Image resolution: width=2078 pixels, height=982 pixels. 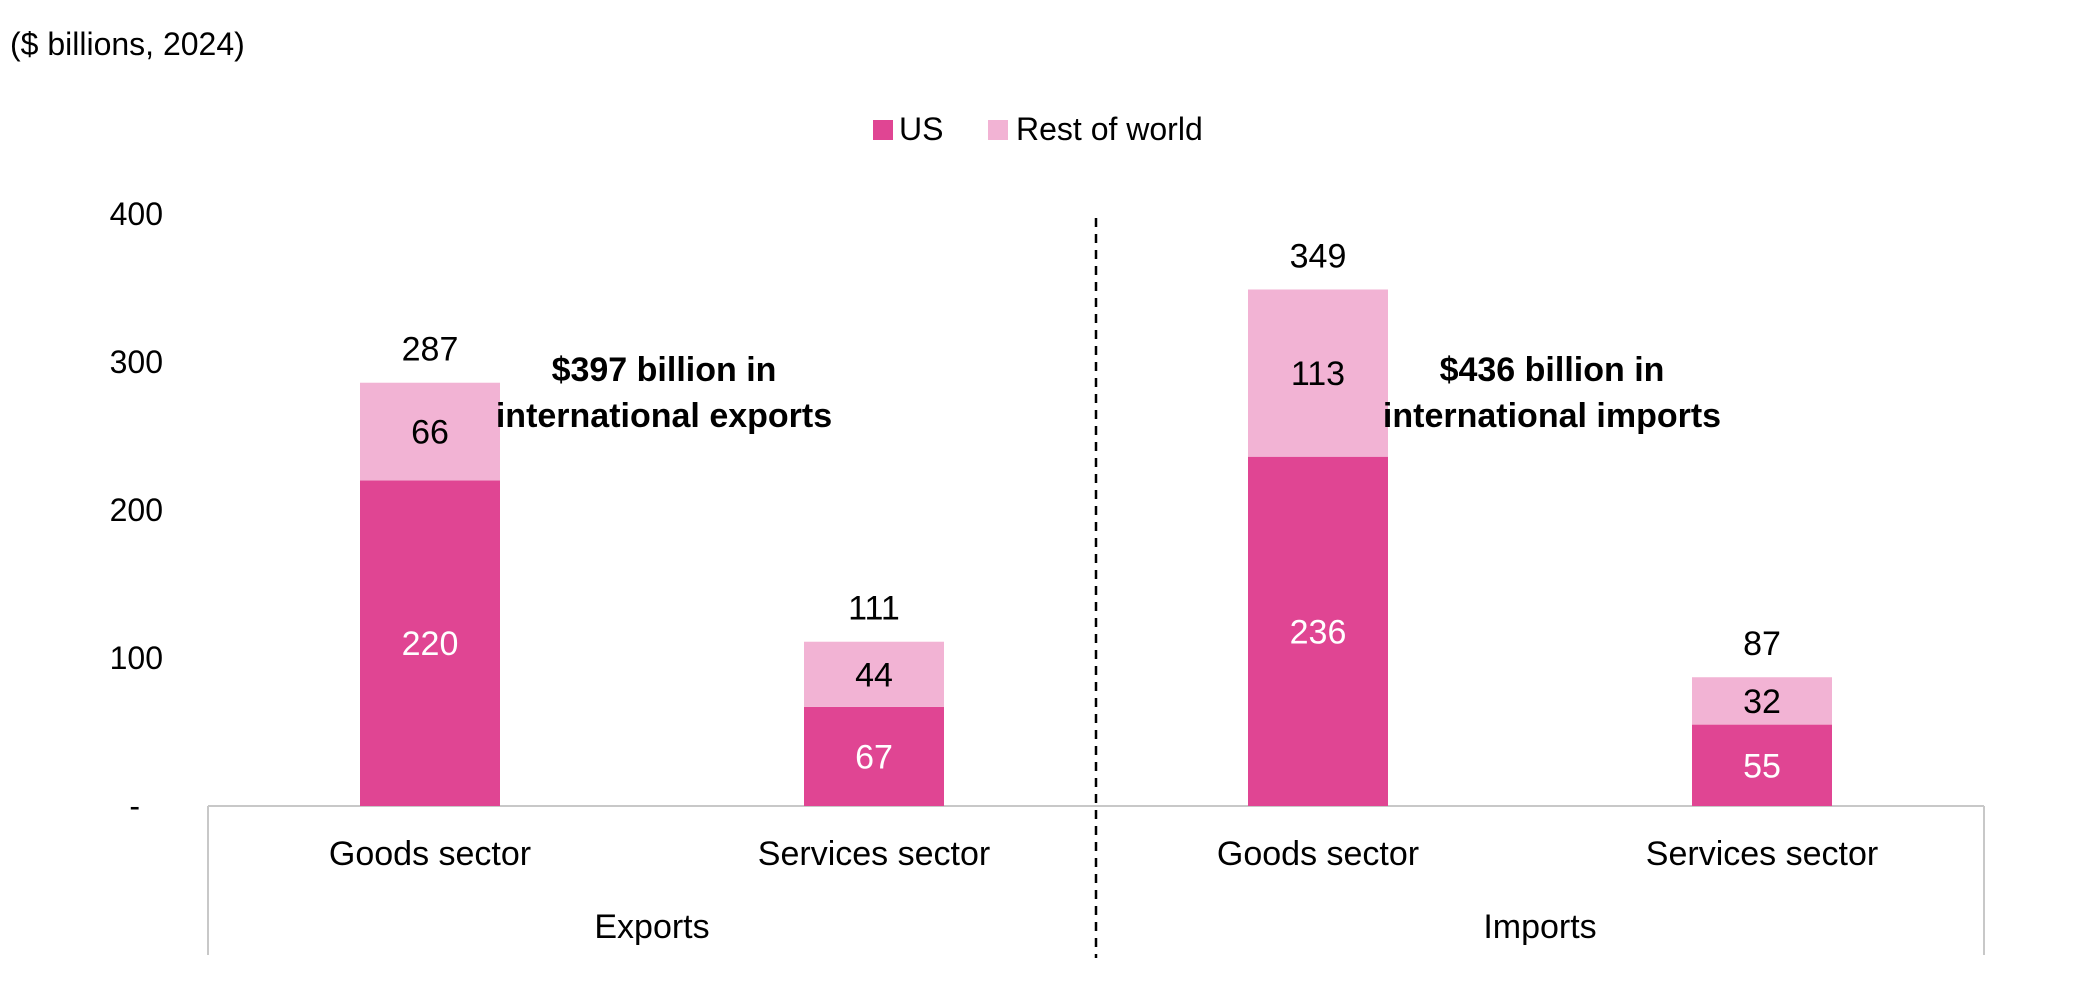 What do you see at coordinates (1109, 129) in the screenshot?
I see `legend-label-rest-of-world: Rest of world` at bounding box center [1109, 129].